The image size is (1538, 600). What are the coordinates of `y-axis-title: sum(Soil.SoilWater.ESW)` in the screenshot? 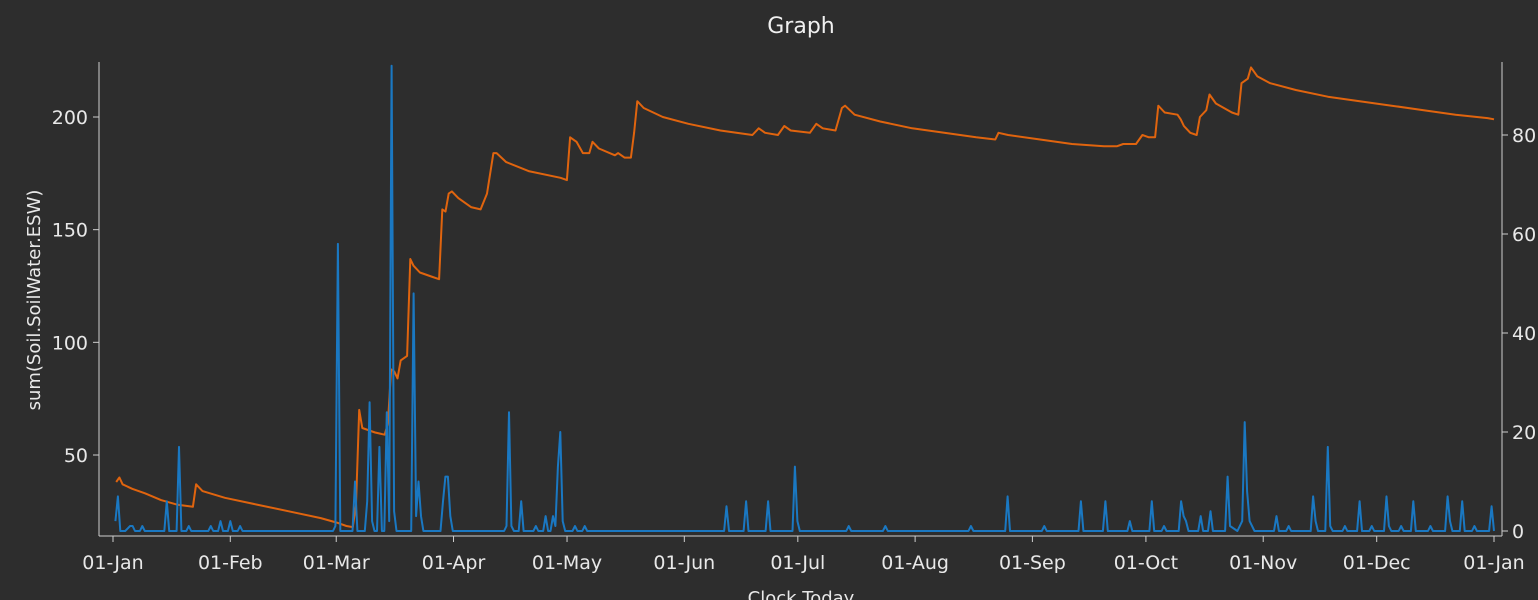 It's located at (34, 300).